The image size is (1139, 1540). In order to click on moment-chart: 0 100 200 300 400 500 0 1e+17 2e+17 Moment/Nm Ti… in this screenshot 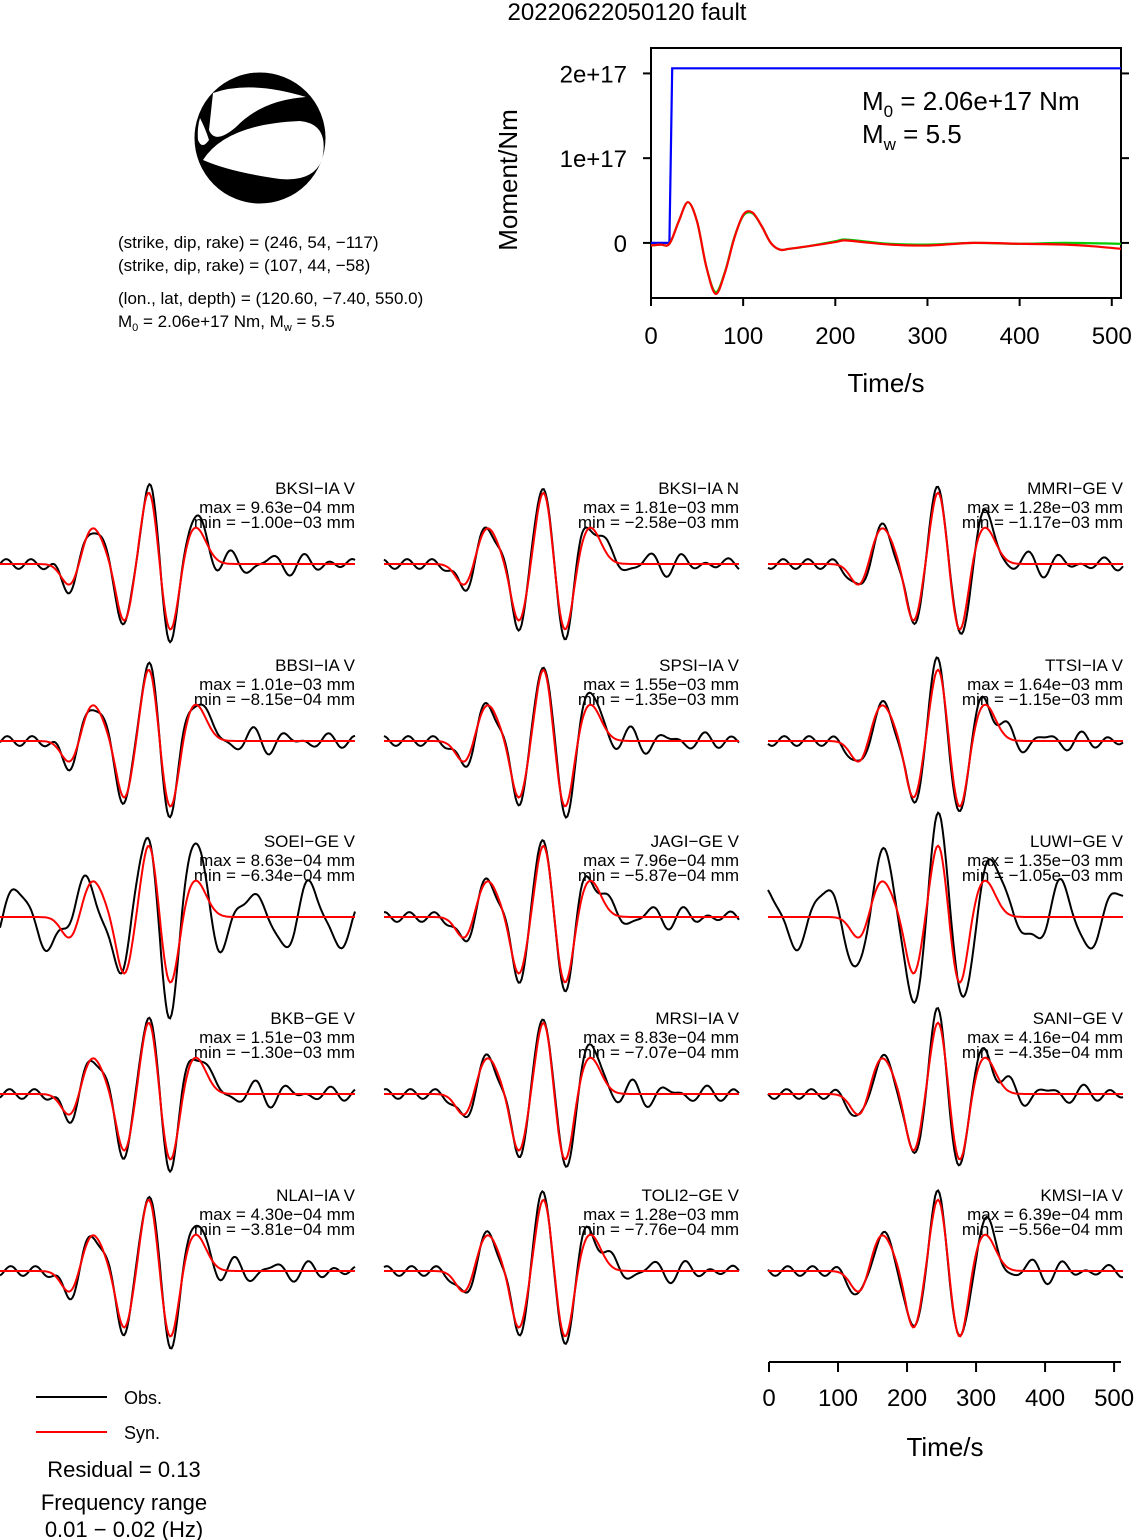, I will do `click(812, 222)`.